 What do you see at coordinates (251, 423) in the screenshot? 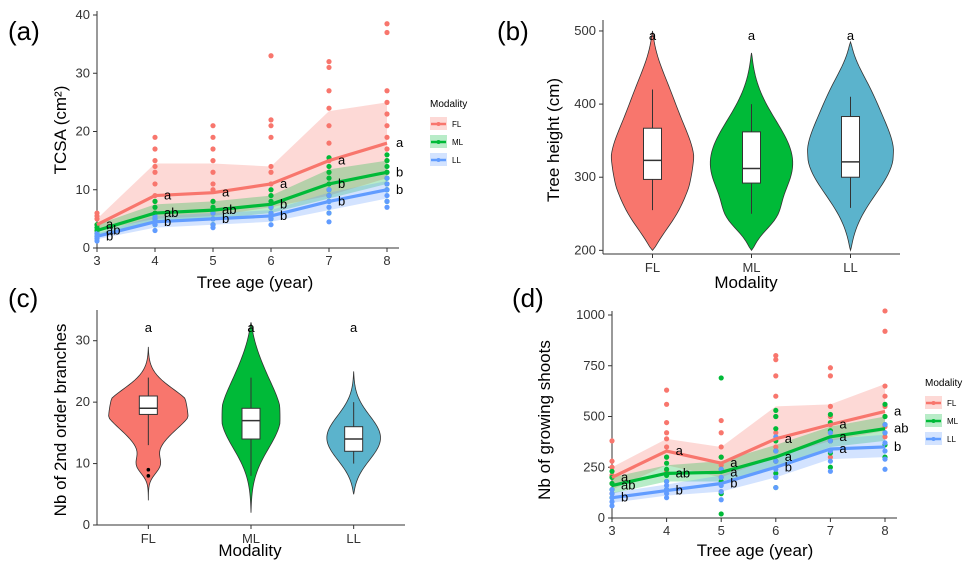
I see `panel-c-box-ML` at bounding box center [251, 423].